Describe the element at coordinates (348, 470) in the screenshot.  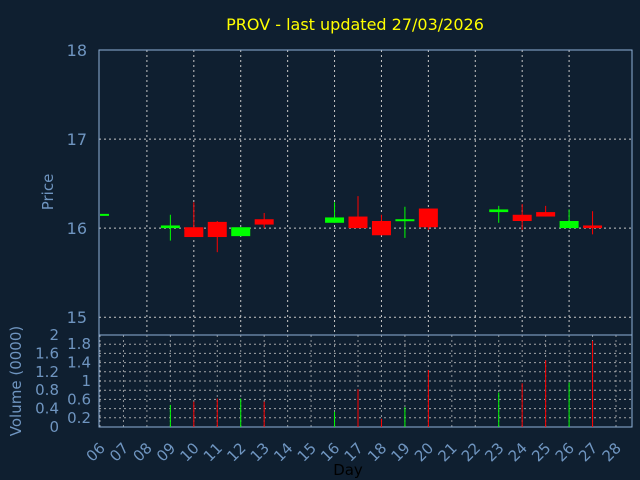
I see `x-axis-label: Day` at that location.